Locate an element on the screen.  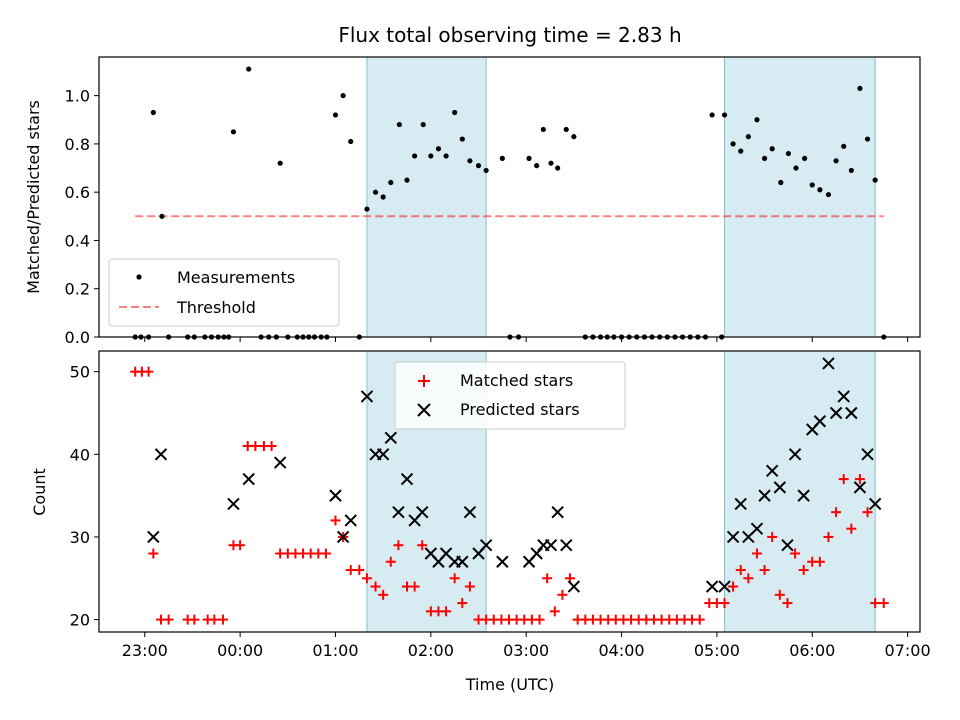
x-tick-label: 00:00 is located at coordinates (240, 650).